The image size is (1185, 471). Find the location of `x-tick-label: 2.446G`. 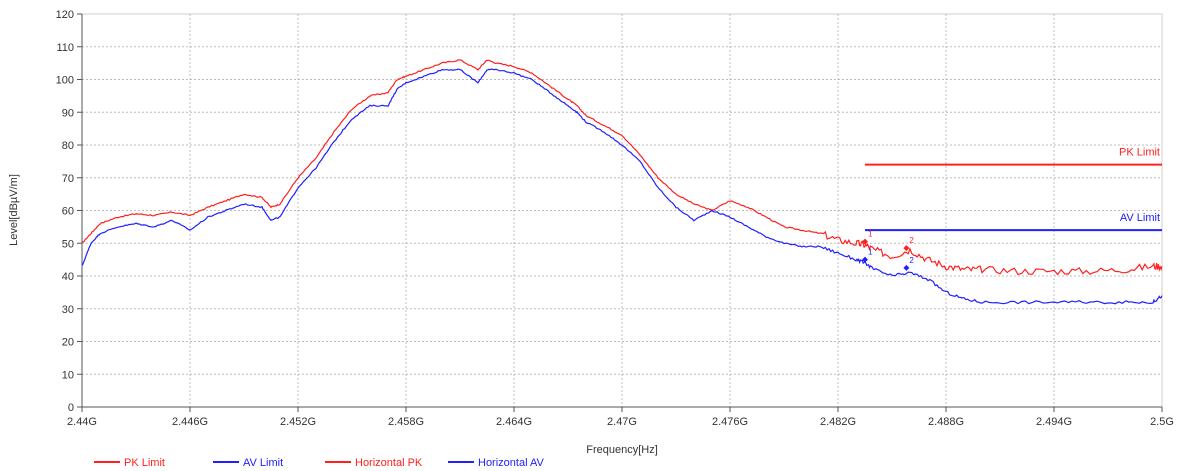

x-tick-label: 2.446G is located at coordinates (190, 422).